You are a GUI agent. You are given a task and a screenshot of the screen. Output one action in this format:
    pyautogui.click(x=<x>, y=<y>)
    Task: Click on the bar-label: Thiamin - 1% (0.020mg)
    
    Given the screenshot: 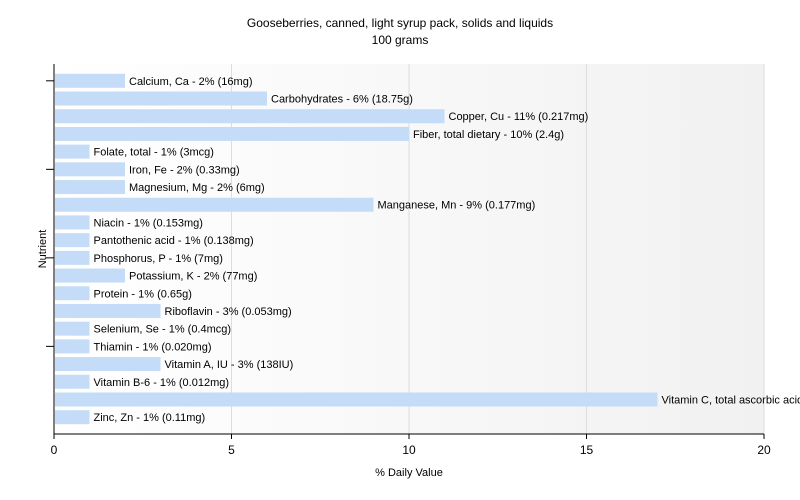 What is the action you would take?
    pyautogui.click(x=153, y=347)
    